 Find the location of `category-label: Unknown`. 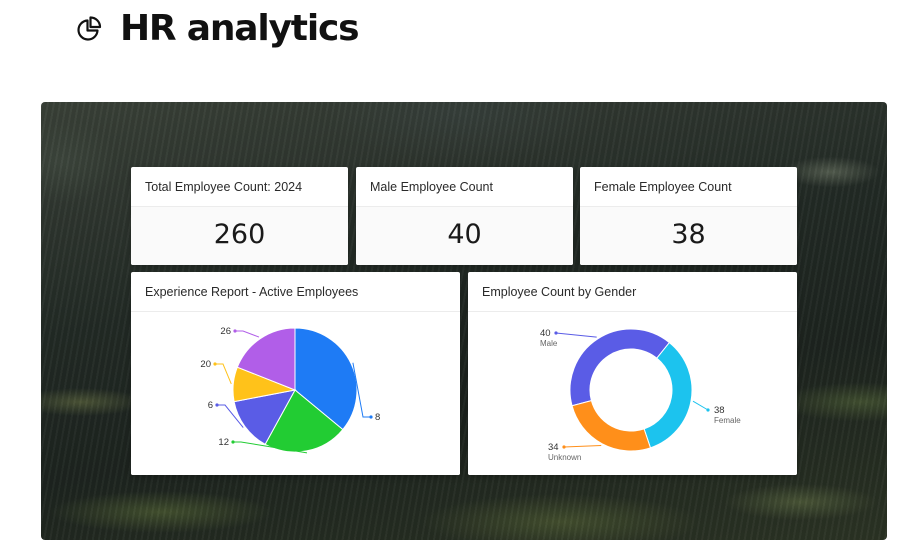

category-label: Unknown is located at coordinates (564, 457).